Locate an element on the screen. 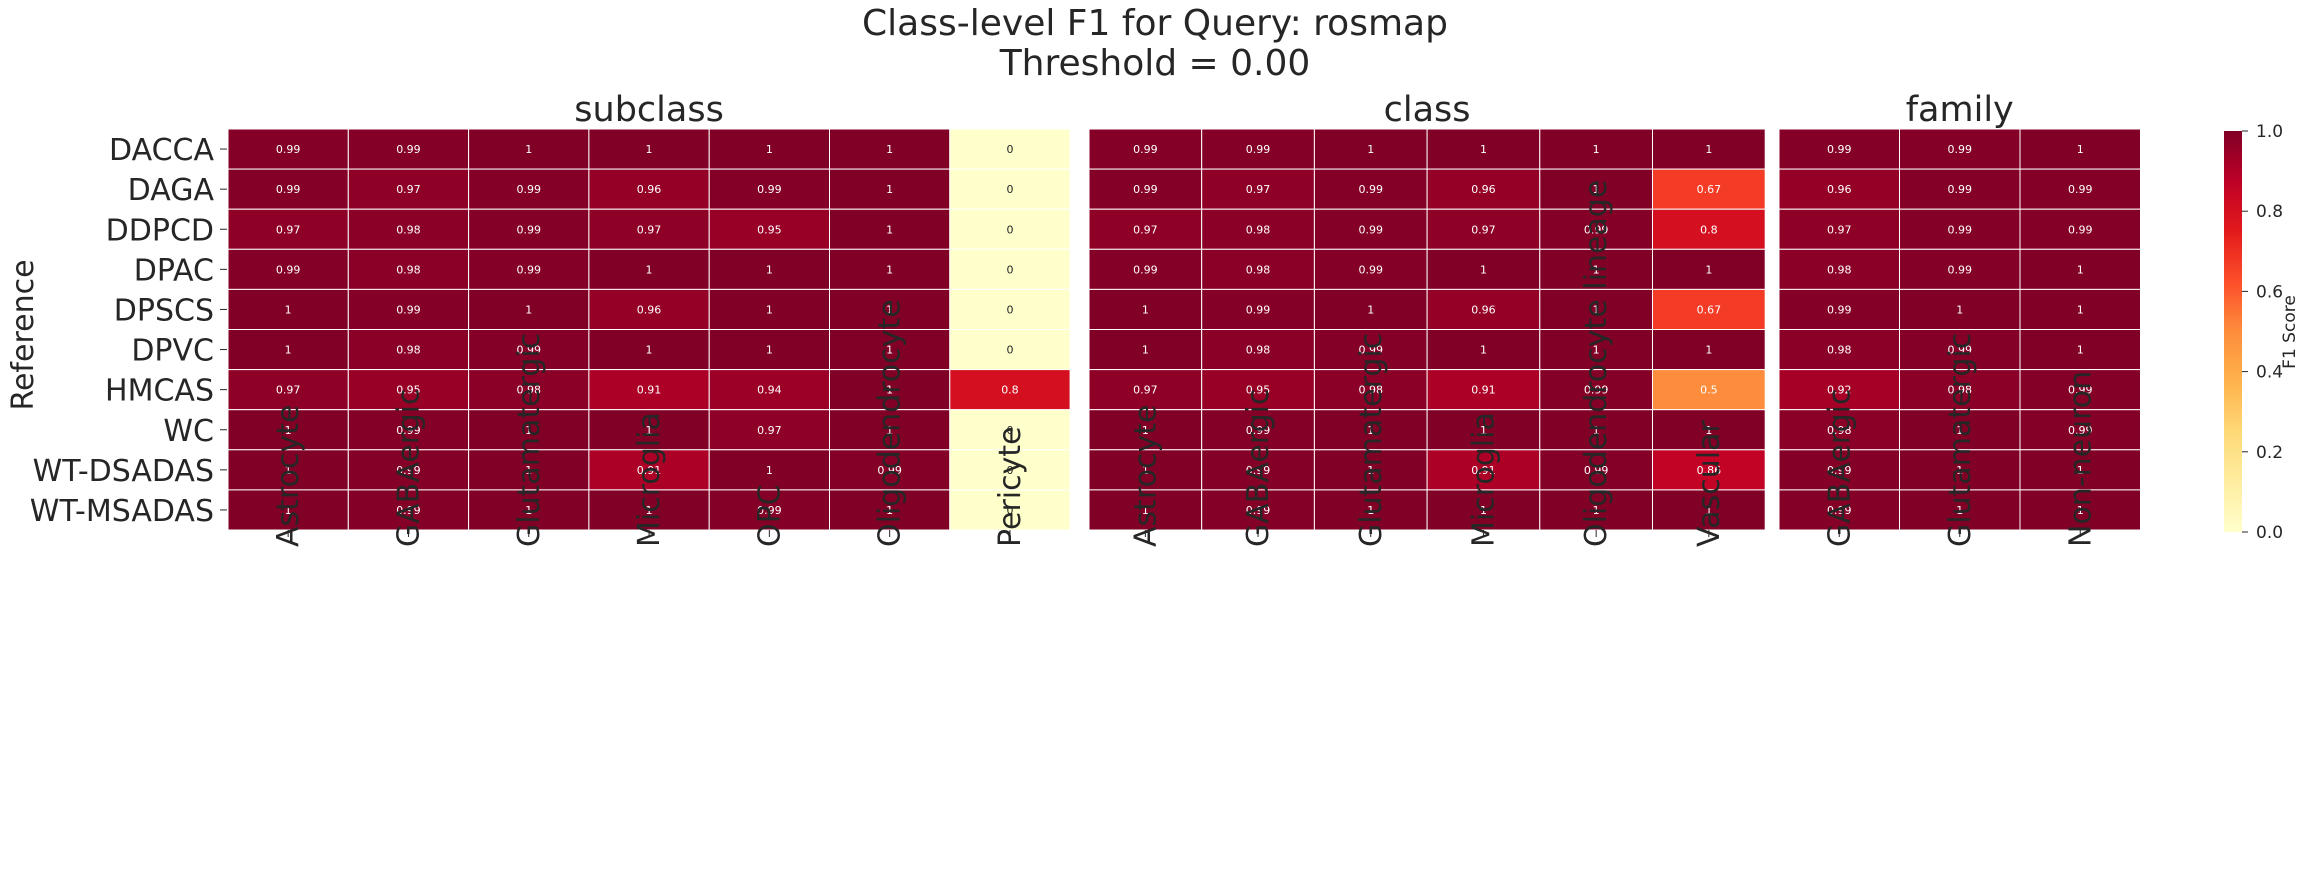  cell-value-label: 0.91 is located at coordinates (1483, 390).